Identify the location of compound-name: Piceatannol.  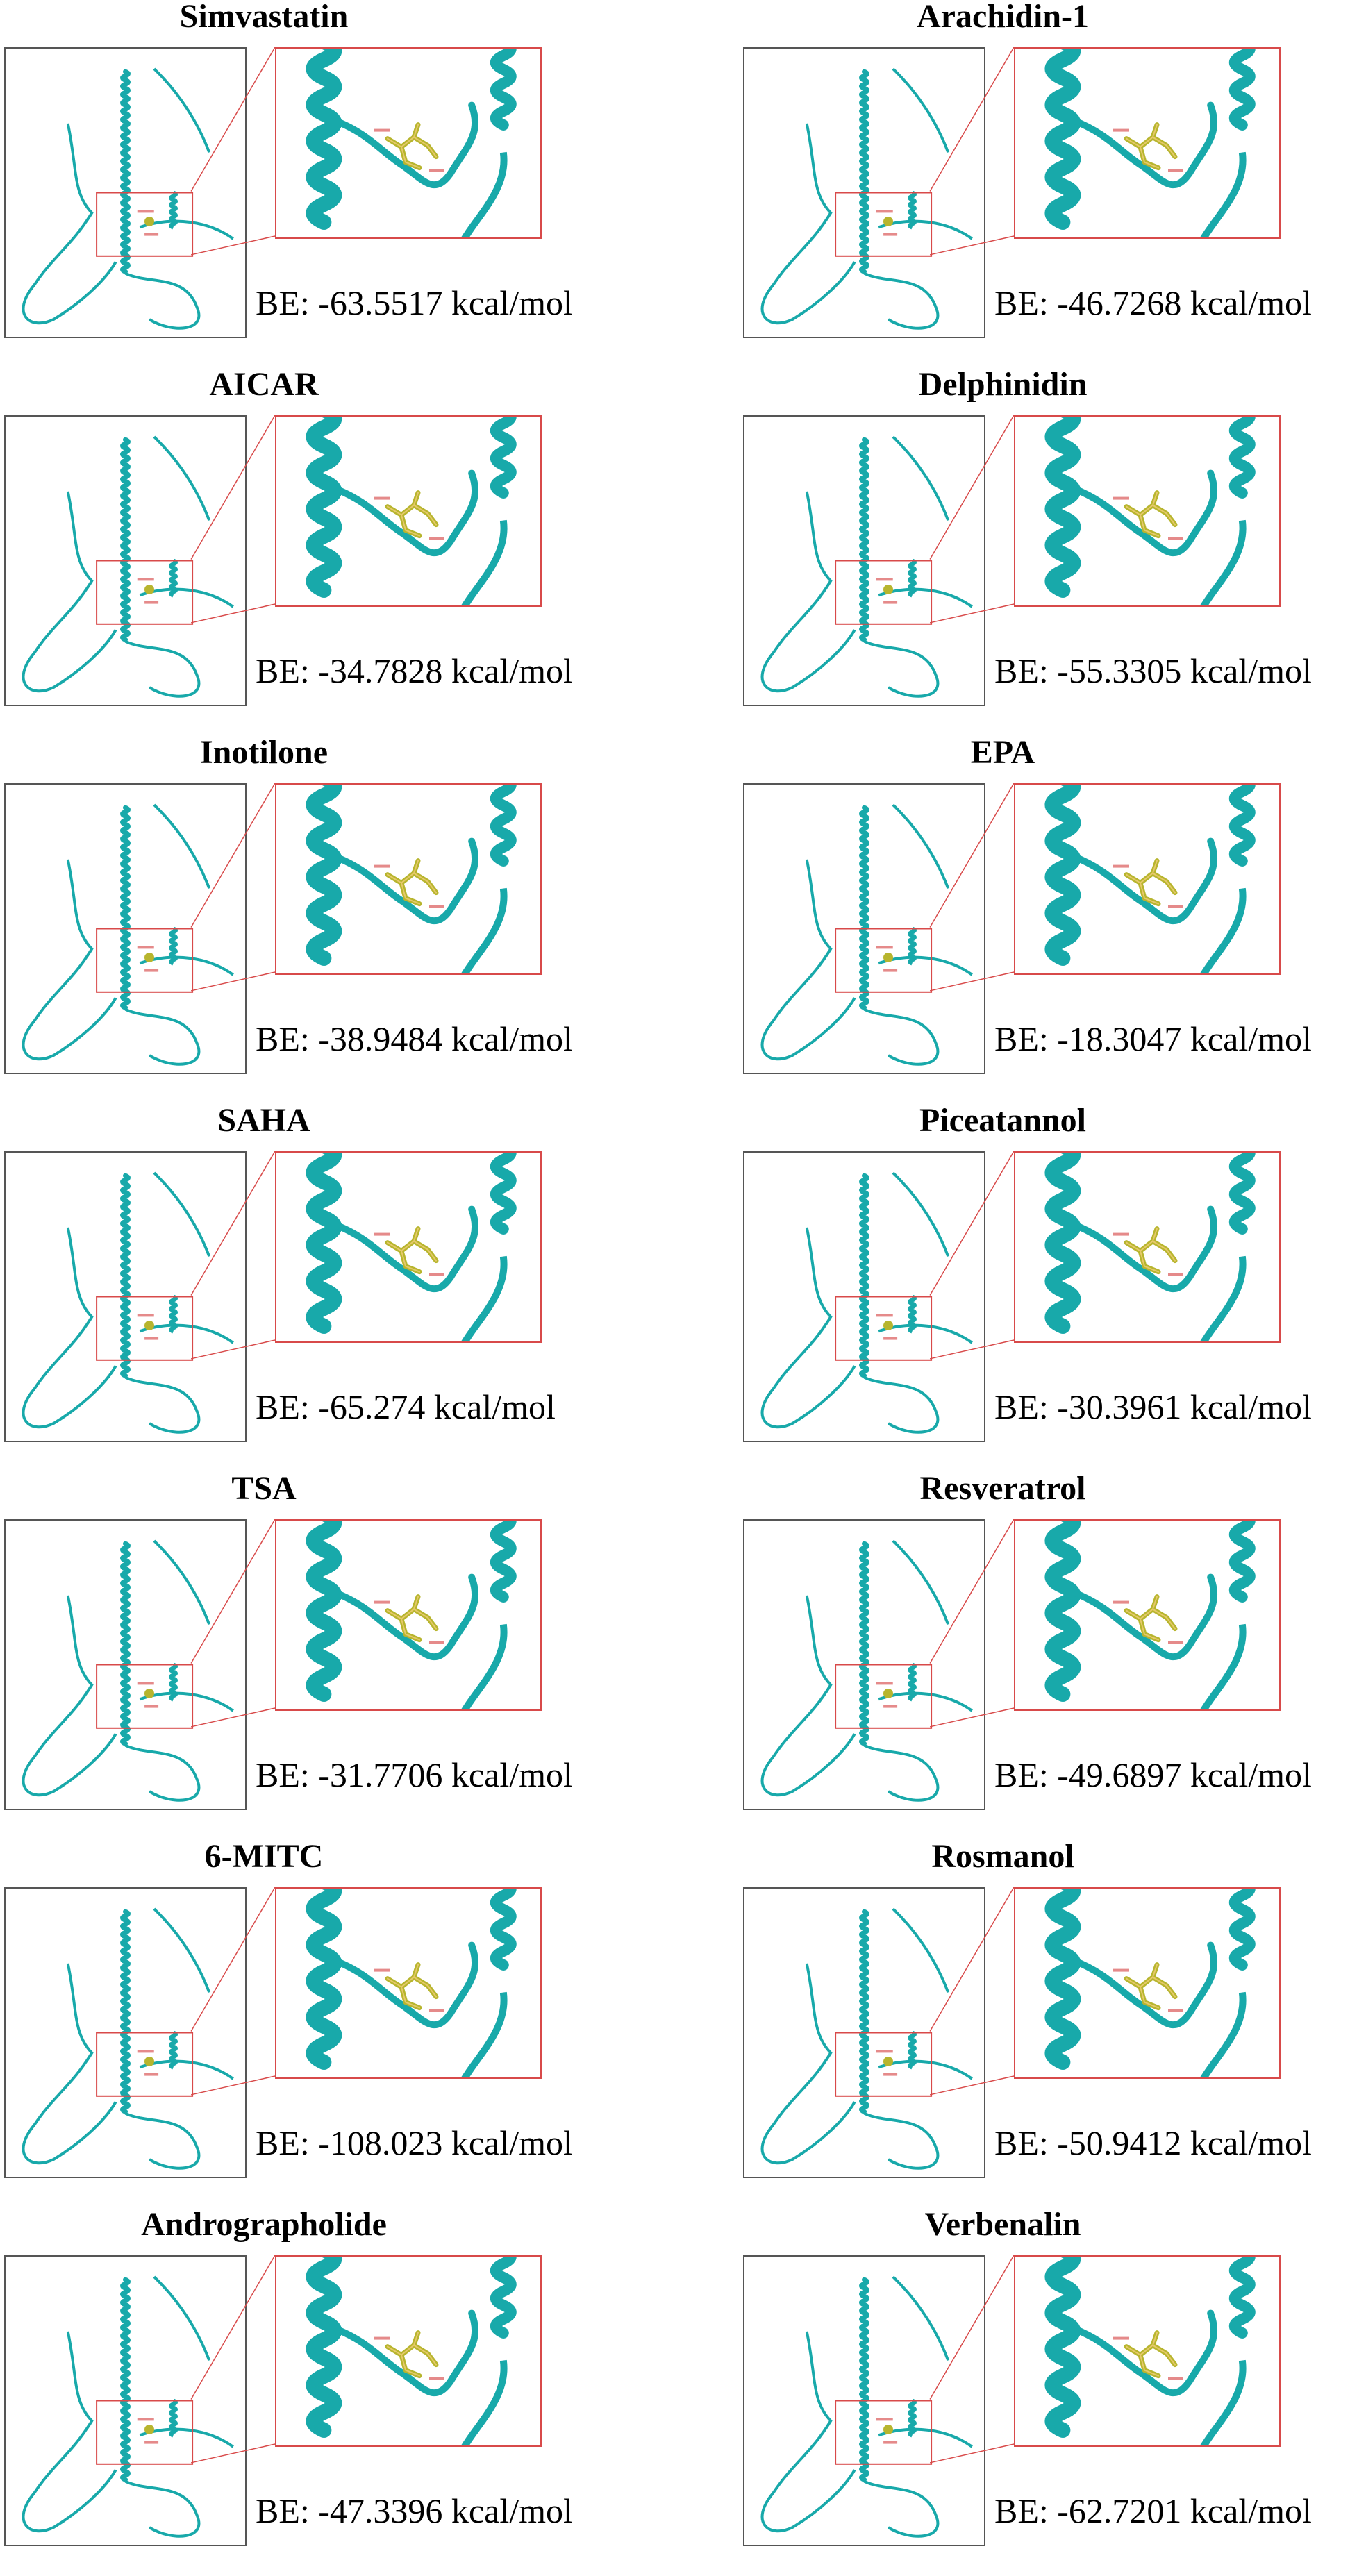
(1003, 1120).